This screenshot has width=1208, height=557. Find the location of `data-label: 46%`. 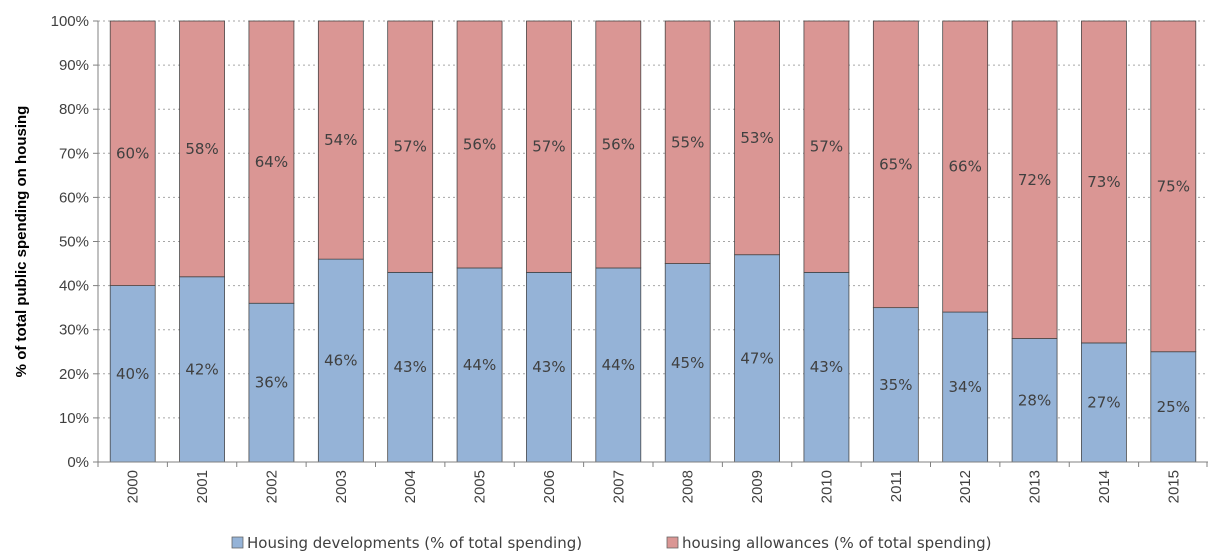

data-label: 46% is located at coordinates (340, 361).